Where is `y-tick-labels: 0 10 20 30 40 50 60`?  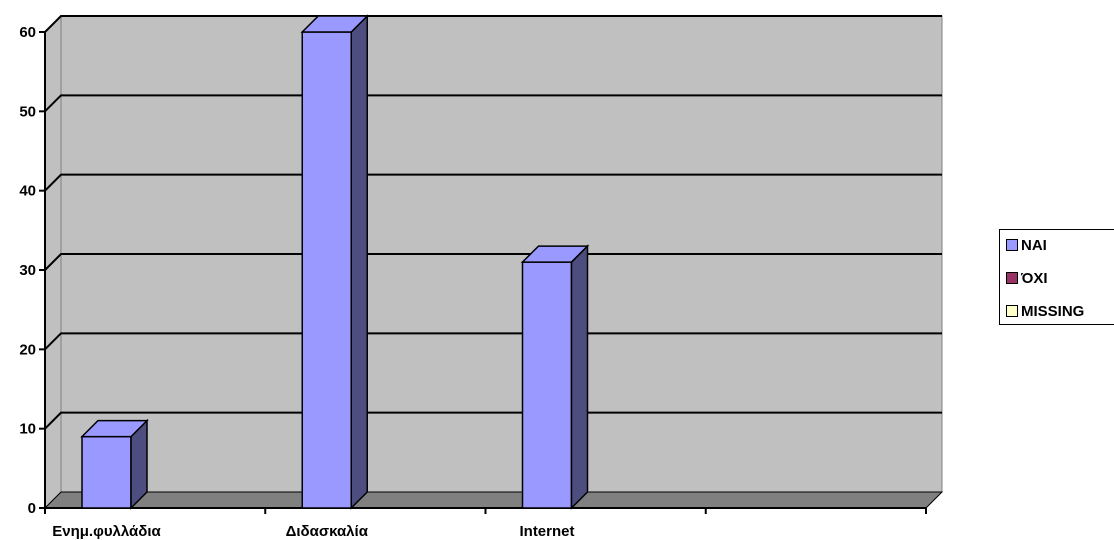 y-tick-labels: 0 10 20 30 40 50 60 is located at coordinates (27, 270).